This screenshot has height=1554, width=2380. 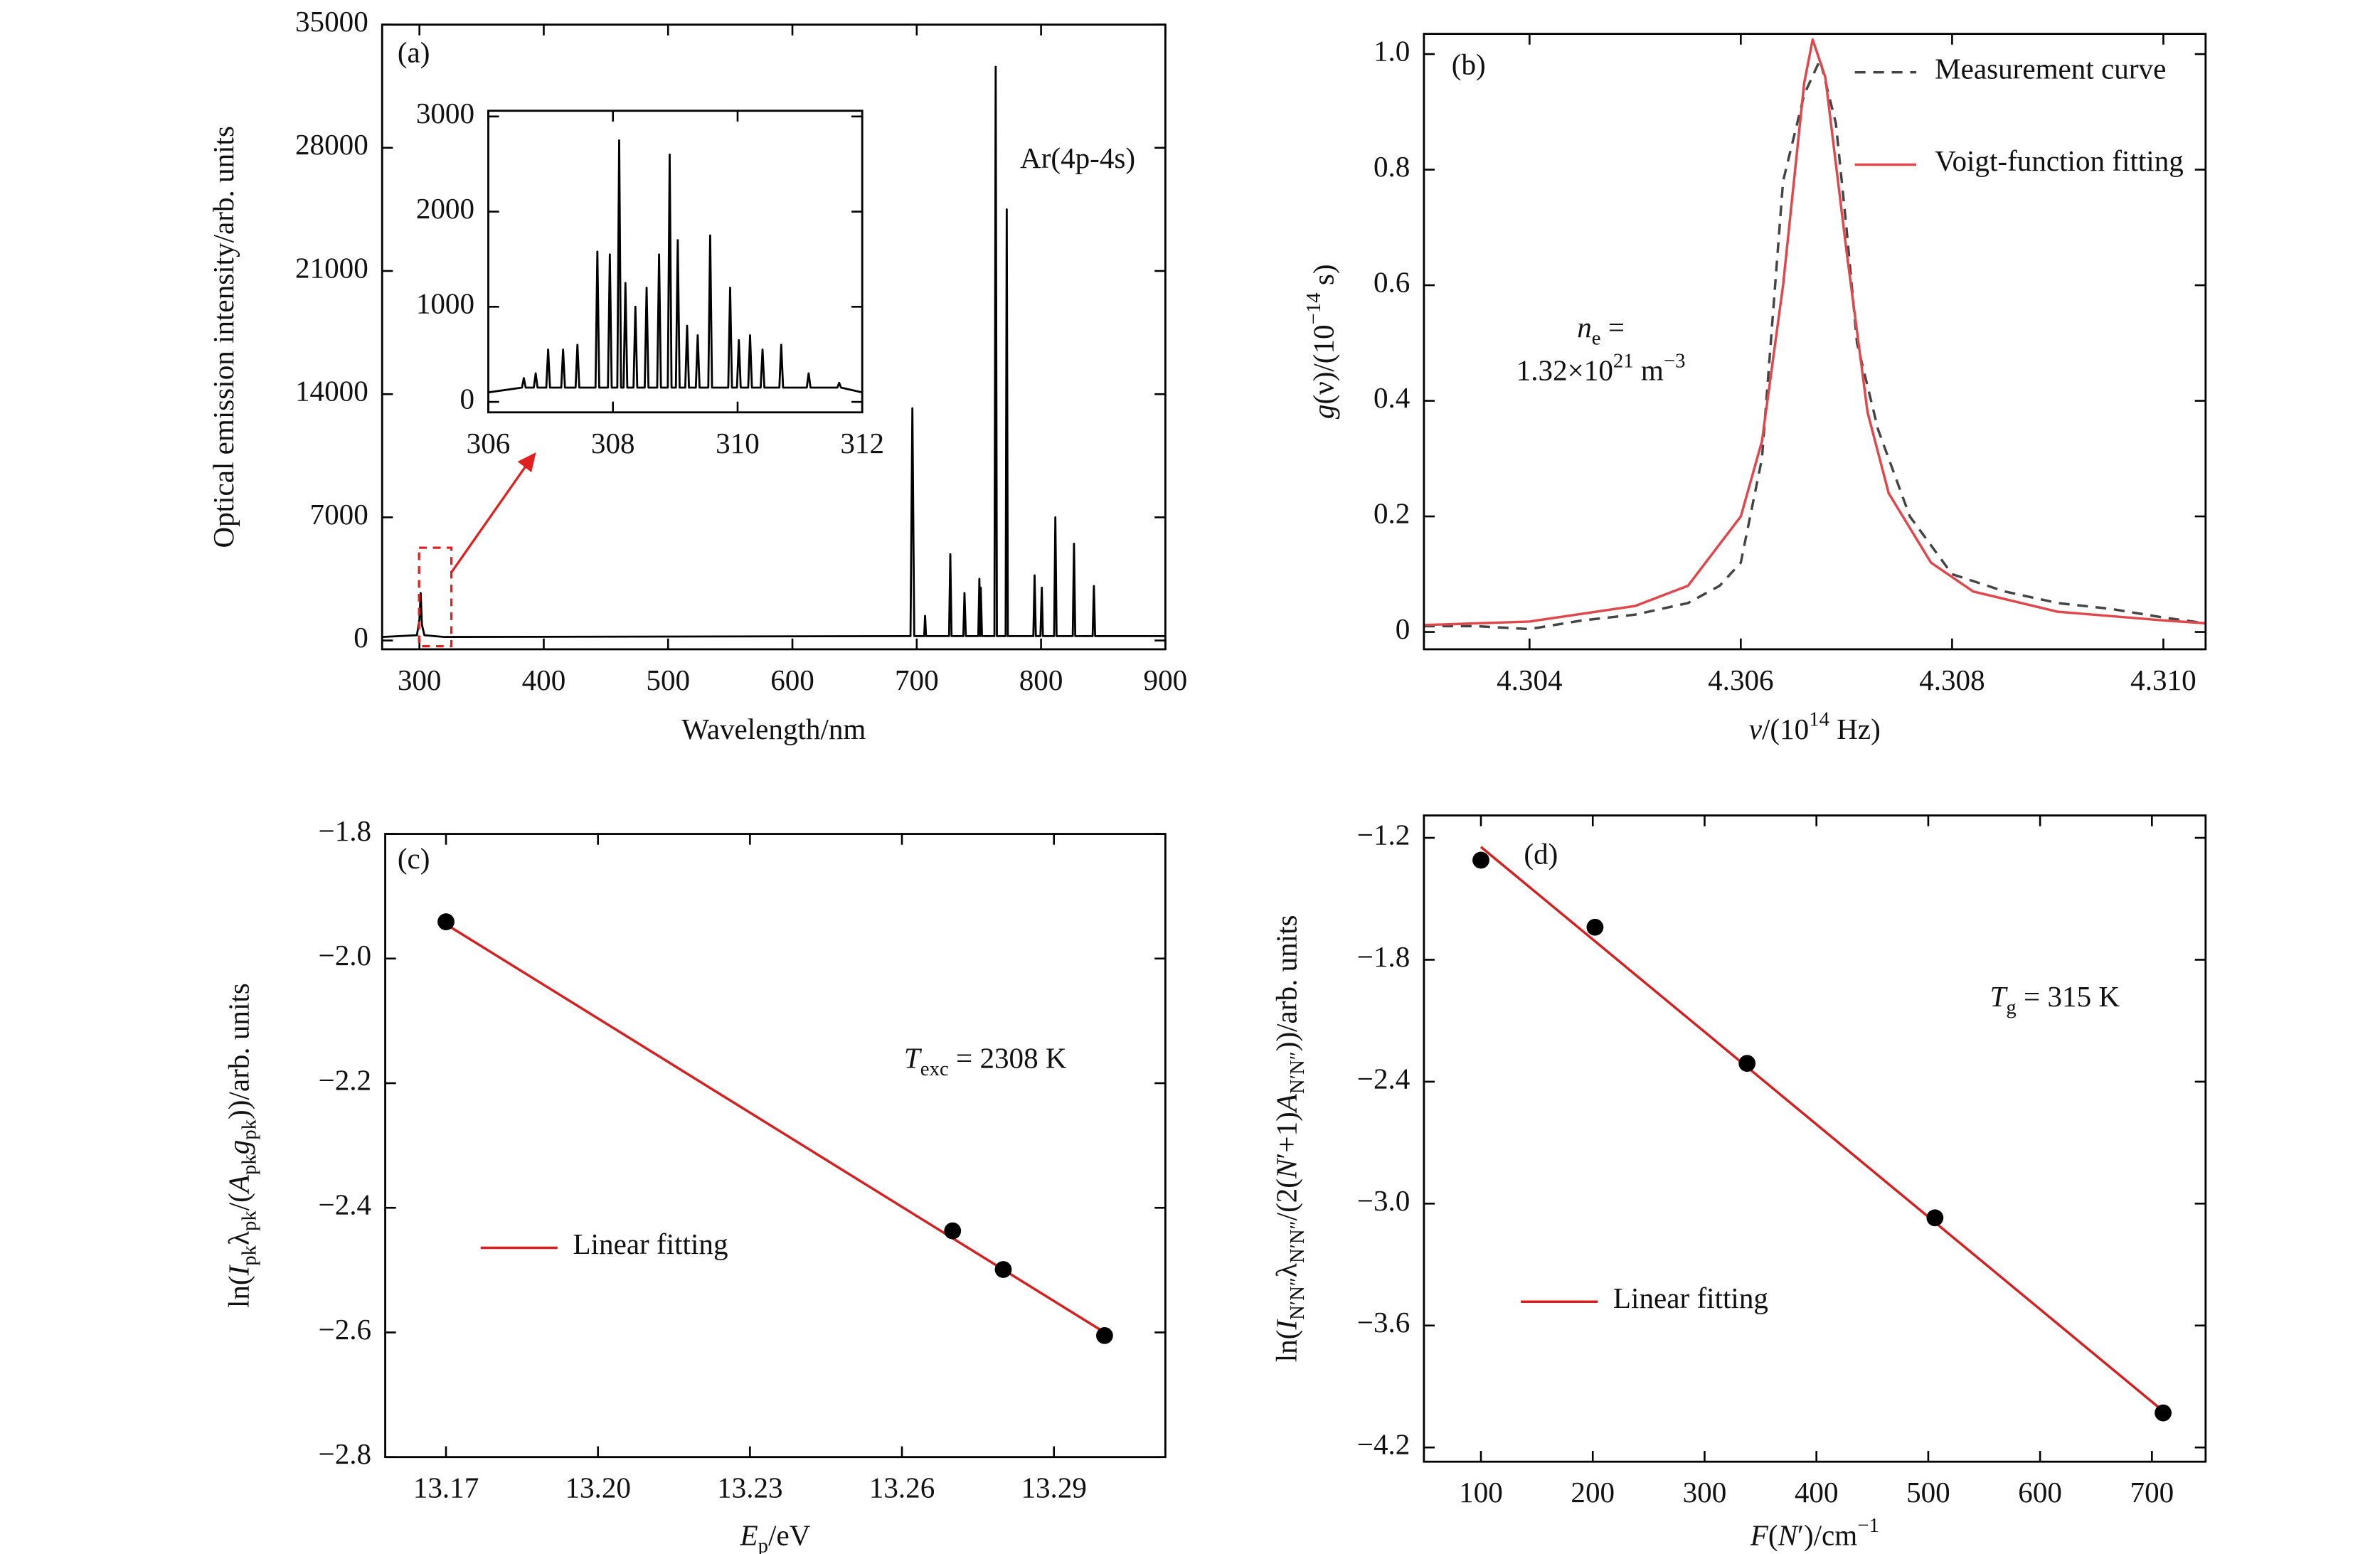 I want to click on x-tick-label: 4.310, so click(x=2163, y=680).